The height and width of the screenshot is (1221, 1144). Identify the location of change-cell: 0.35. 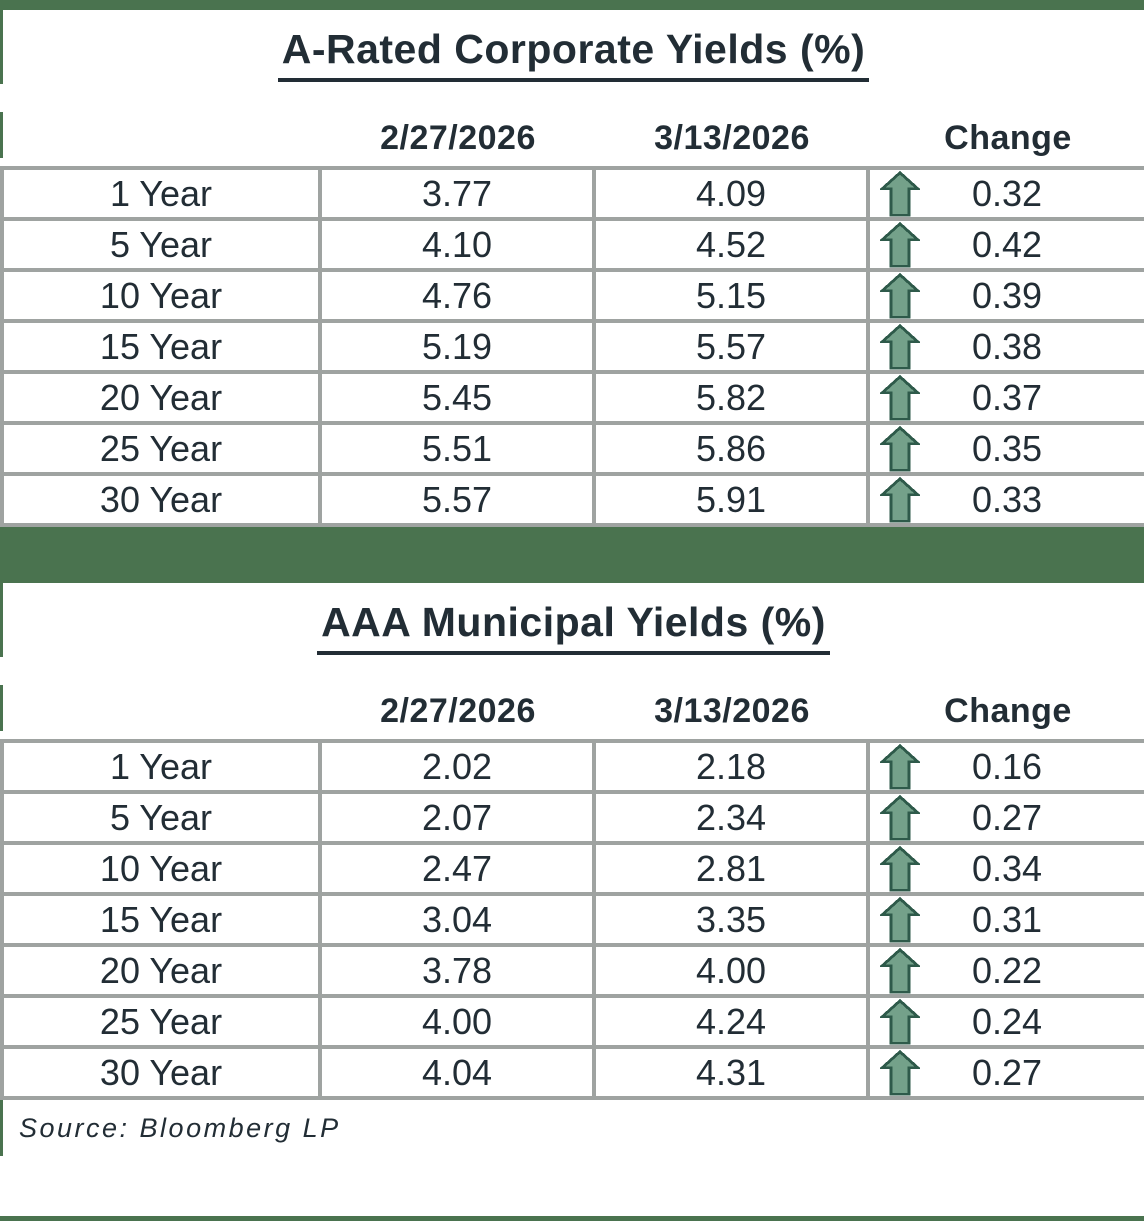
(1005, 448).